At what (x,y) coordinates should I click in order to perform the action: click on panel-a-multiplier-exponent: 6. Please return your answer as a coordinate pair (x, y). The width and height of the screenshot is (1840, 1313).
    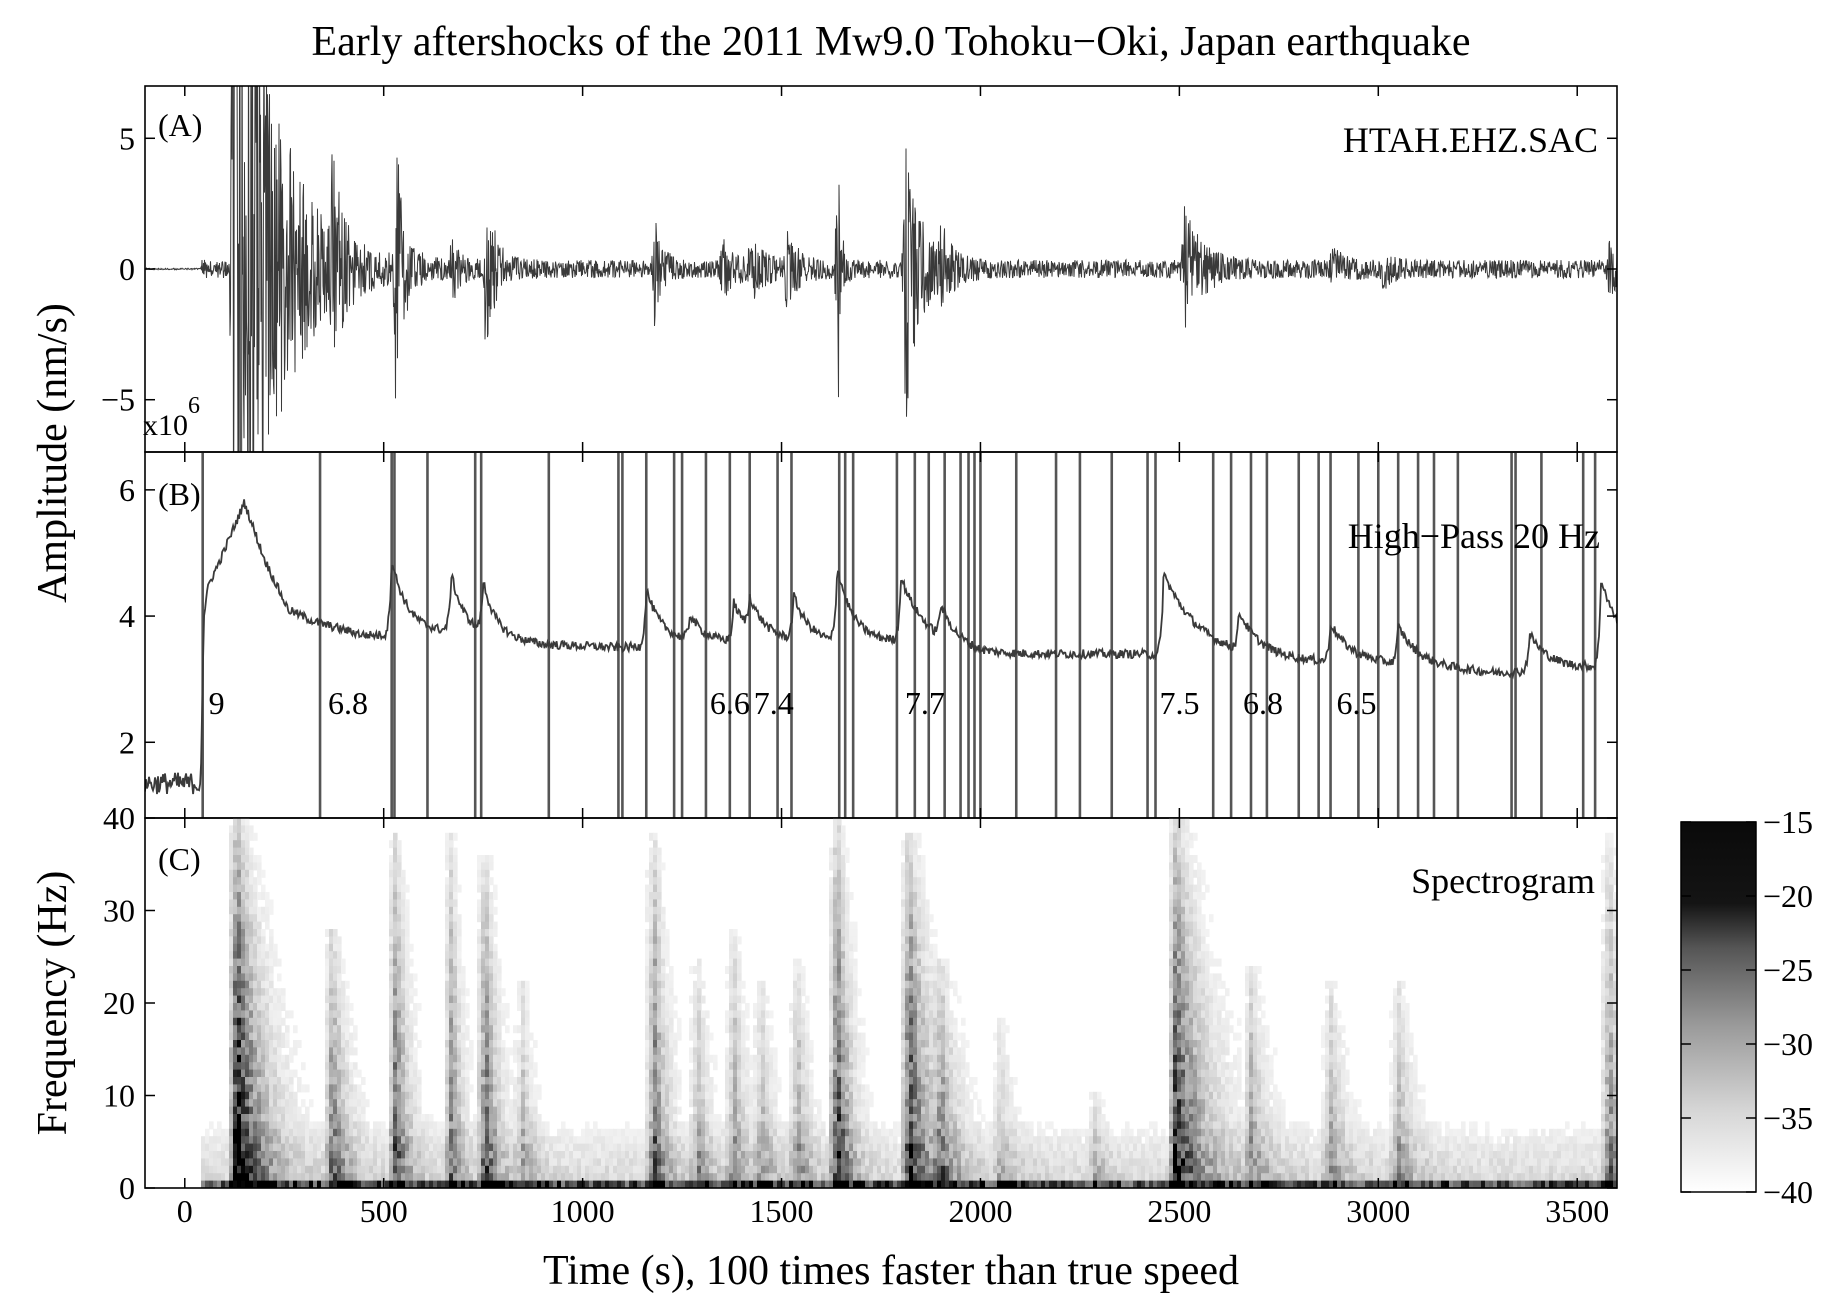
    Looking at the image, I should click on (194, 406).